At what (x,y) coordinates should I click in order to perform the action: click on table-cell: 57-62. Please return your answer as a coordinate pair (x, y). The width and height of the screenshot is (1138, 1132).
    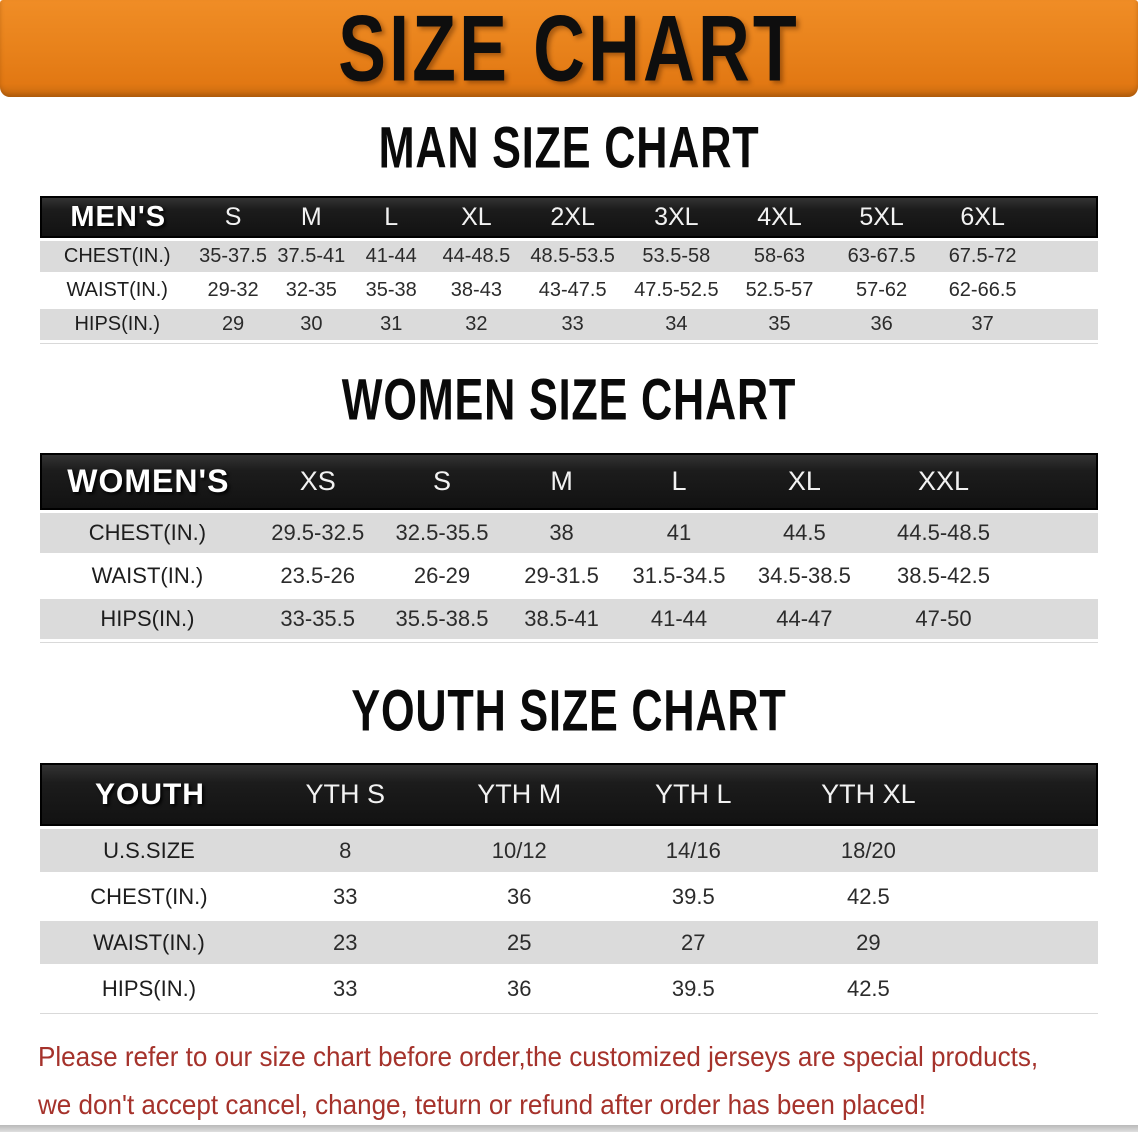
    Looking at the image, I should click on (881, 290).